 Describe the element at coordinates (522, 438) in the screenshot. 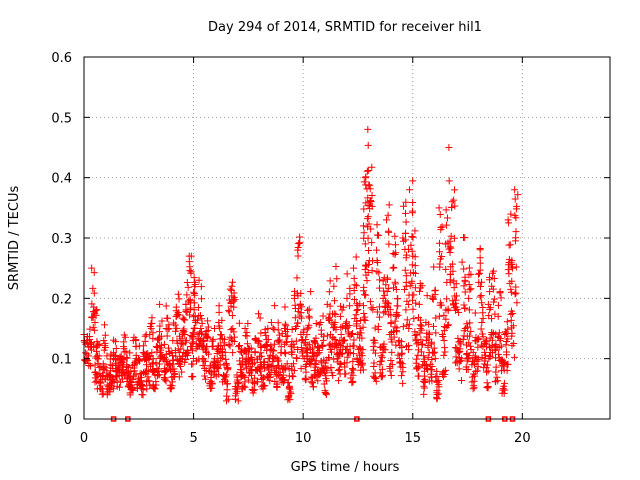

I see `x-tick-label: 20` at that location.